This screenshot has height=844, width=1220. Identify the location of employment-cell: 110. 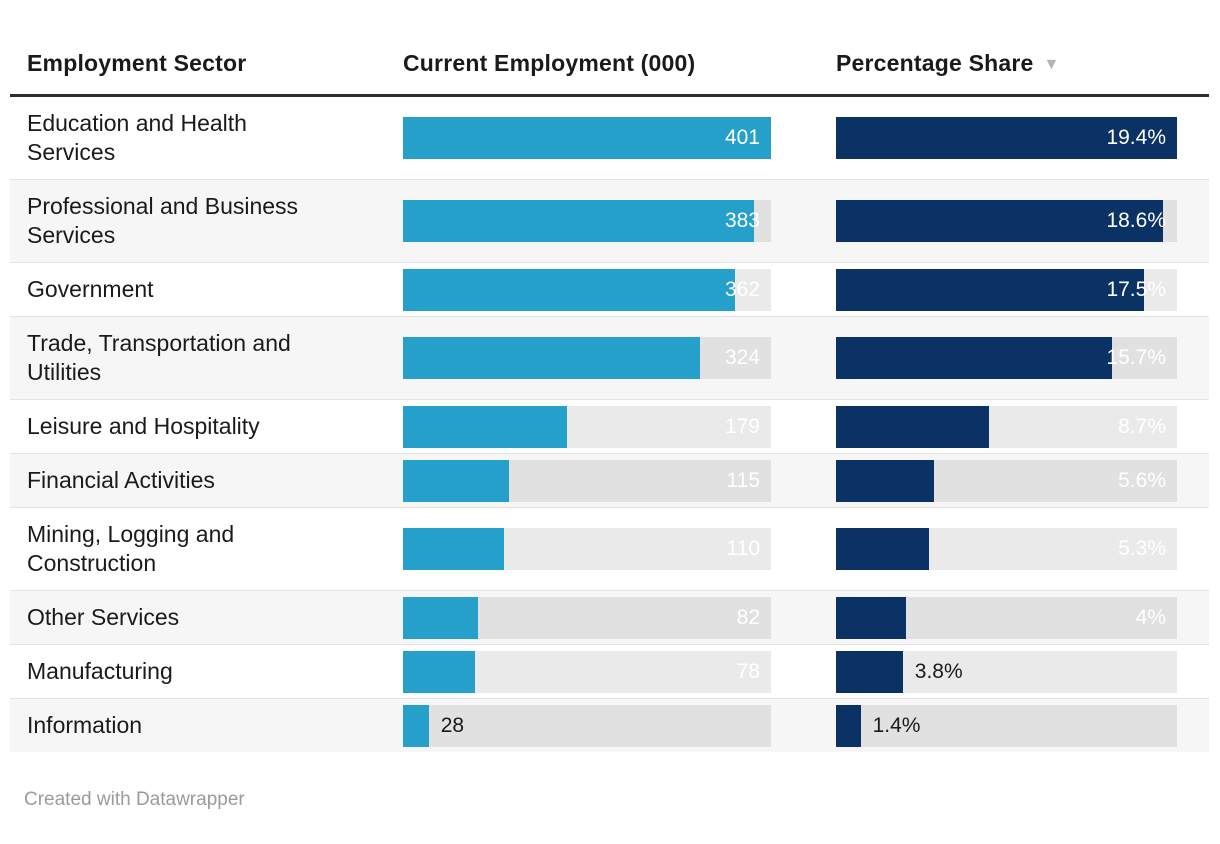
(587, 549).